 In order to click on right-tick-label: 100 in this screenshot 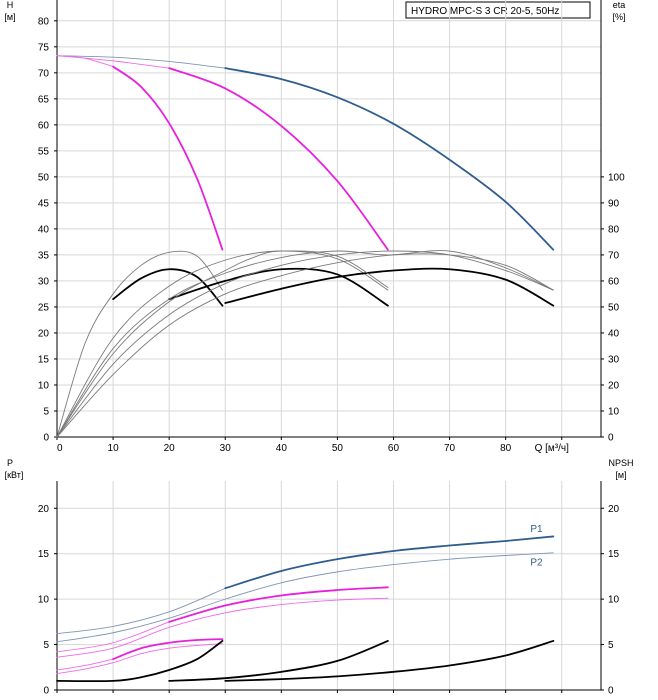, I will do `click(616, 177)`.